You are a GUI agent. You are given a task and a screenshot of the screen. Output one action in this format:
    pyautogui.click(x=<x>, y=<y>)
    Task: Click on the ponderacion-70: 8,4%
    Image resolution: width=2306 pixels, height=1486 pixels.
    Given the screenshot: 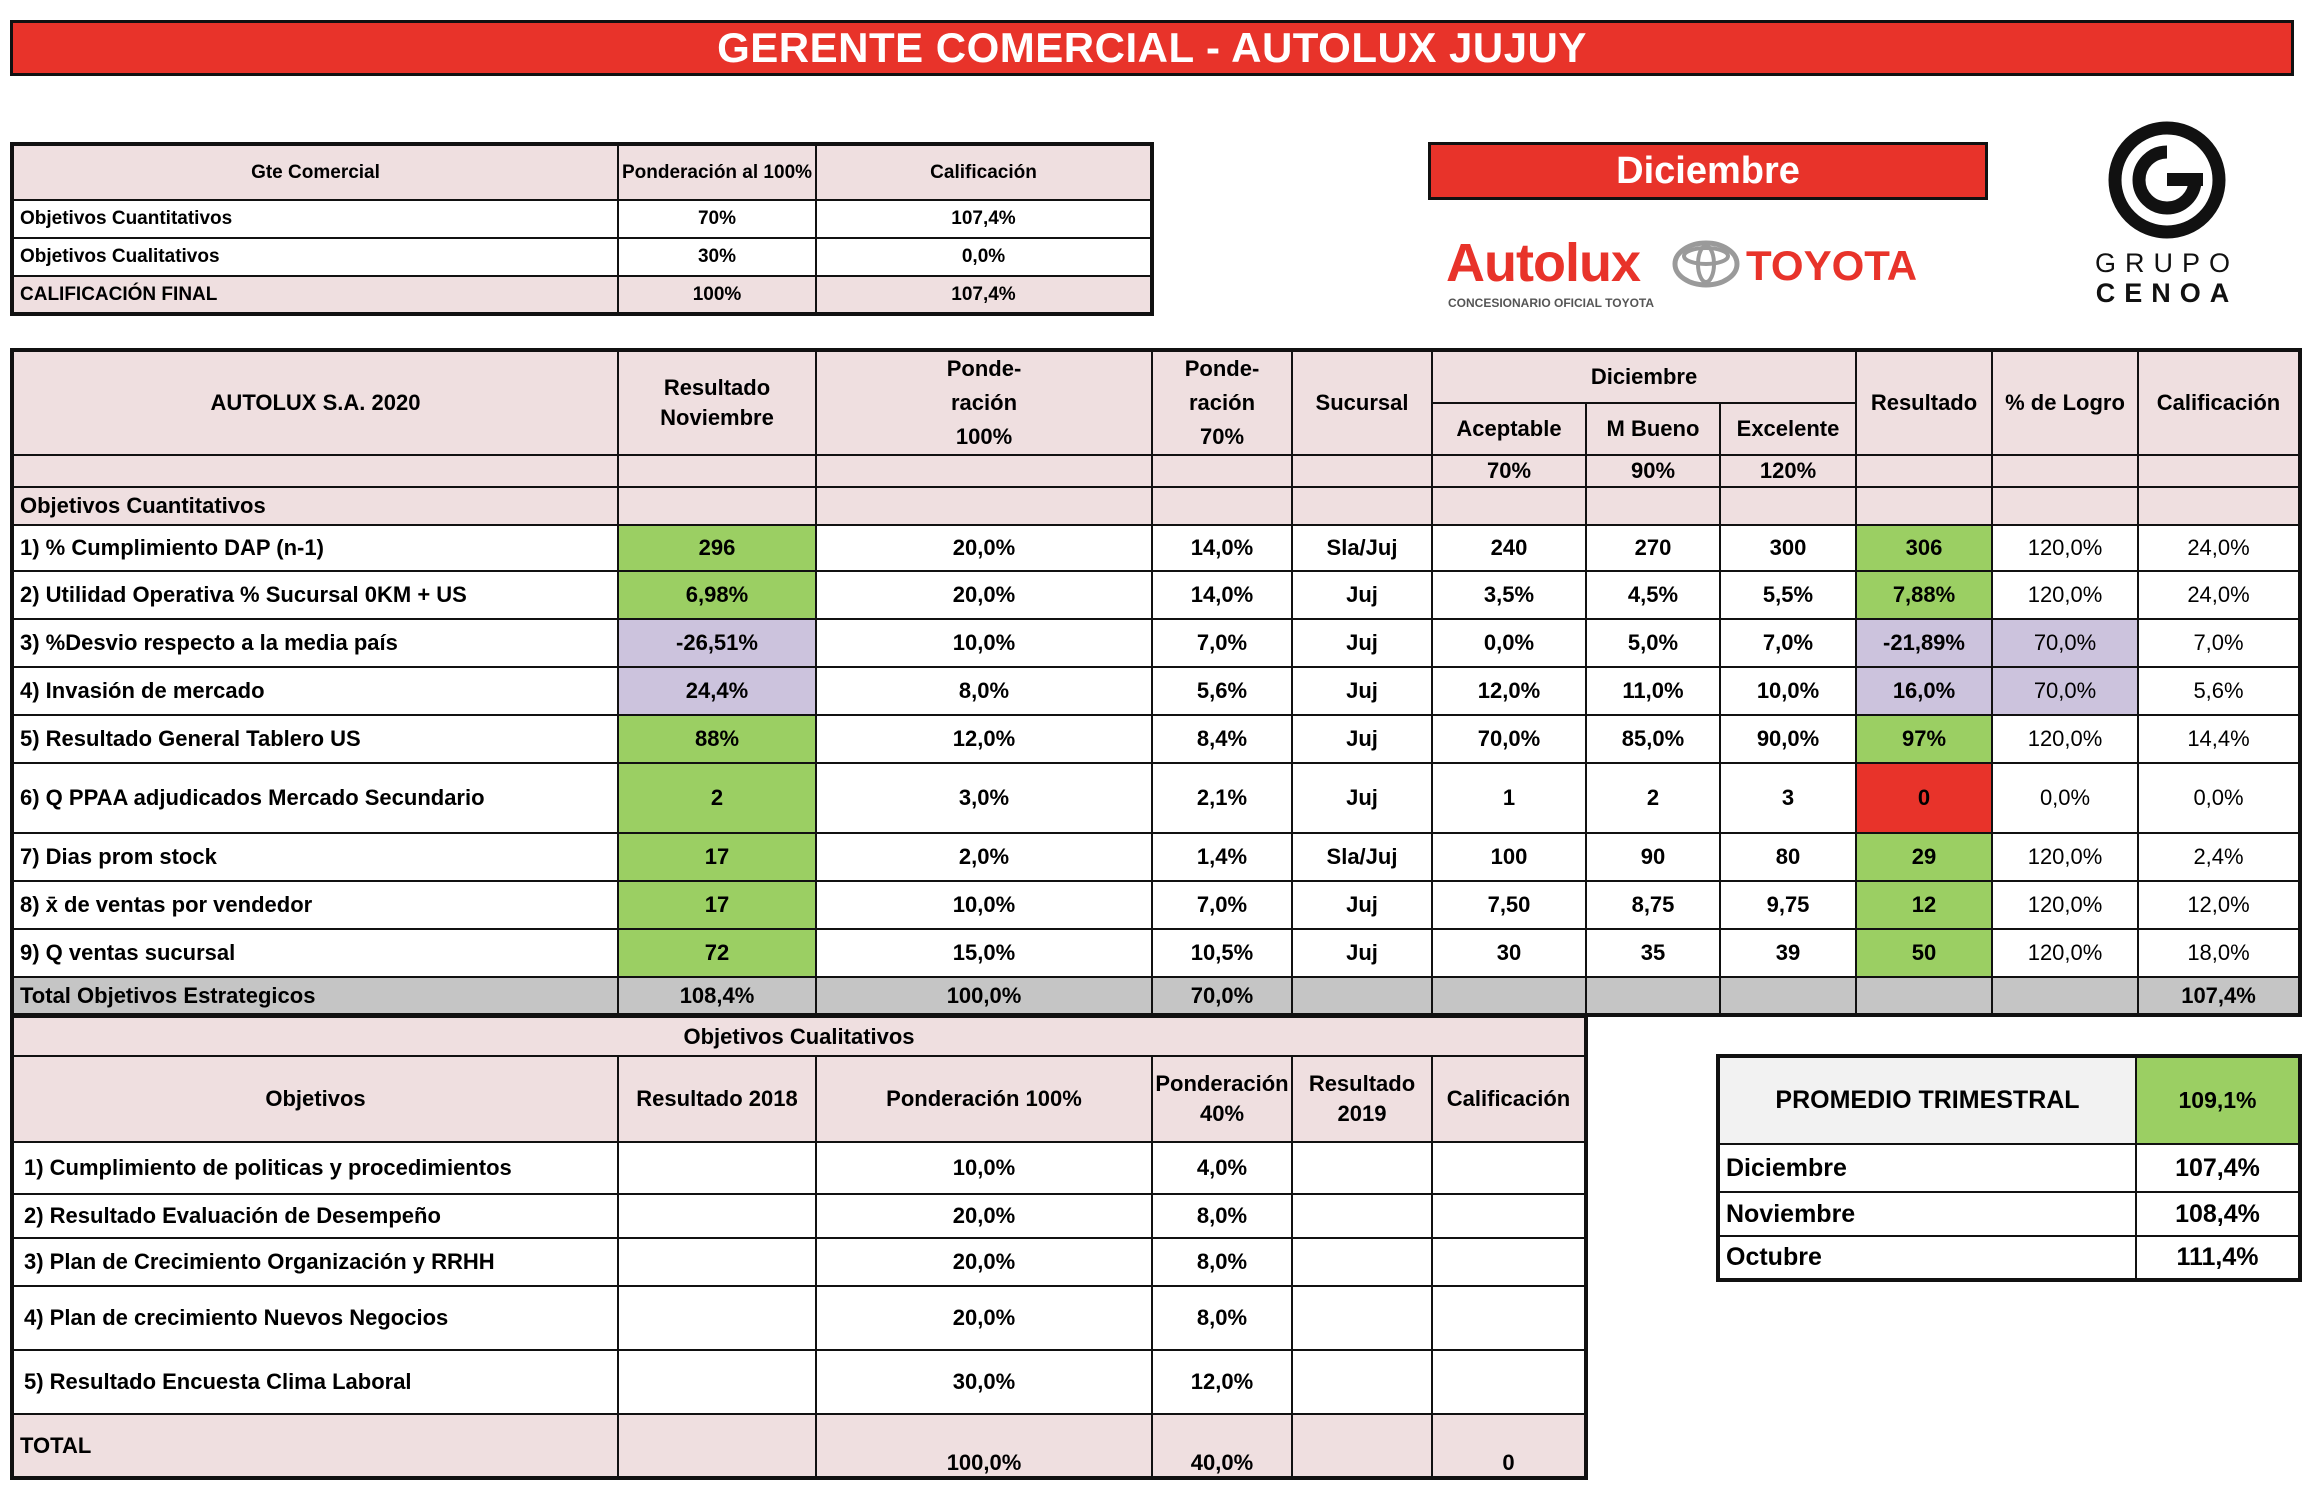 What is the action you would take?
    pyautogui.click(x=1222, y=739)
    